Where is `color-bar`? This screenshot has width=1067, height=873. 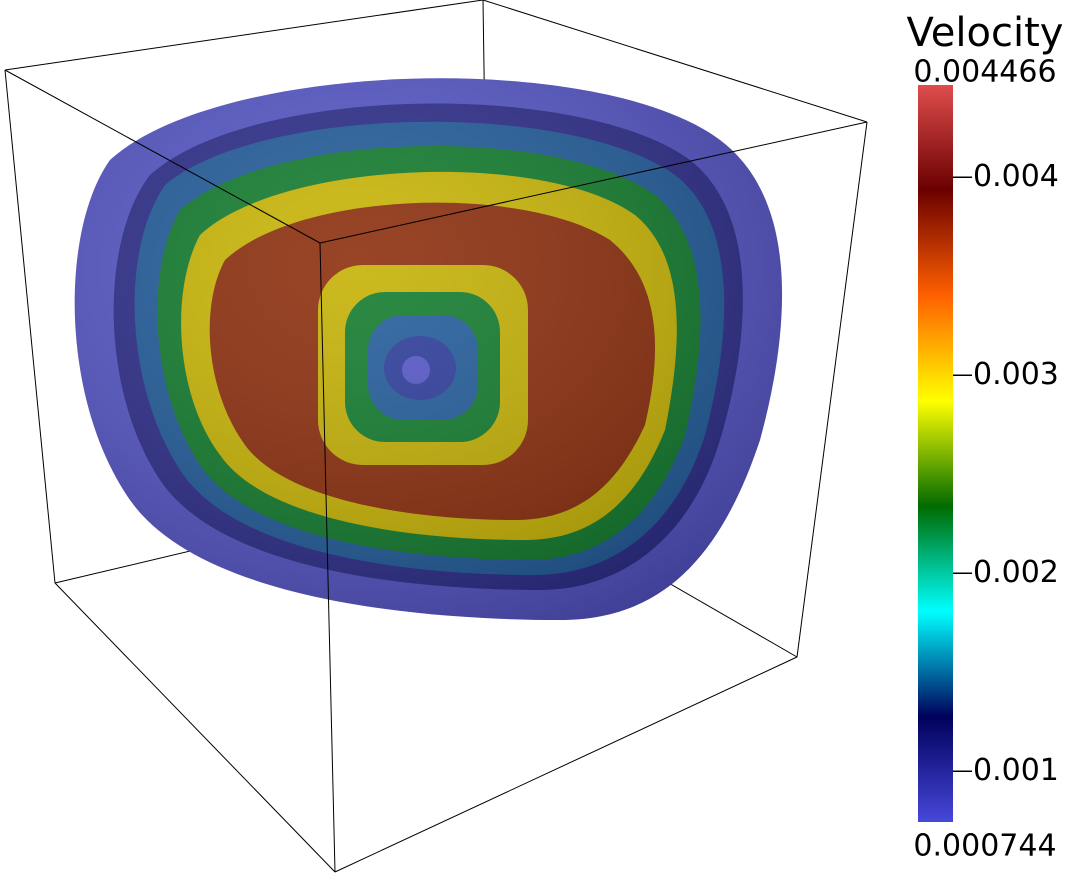
color-bar is located at coordinates (935, 453).